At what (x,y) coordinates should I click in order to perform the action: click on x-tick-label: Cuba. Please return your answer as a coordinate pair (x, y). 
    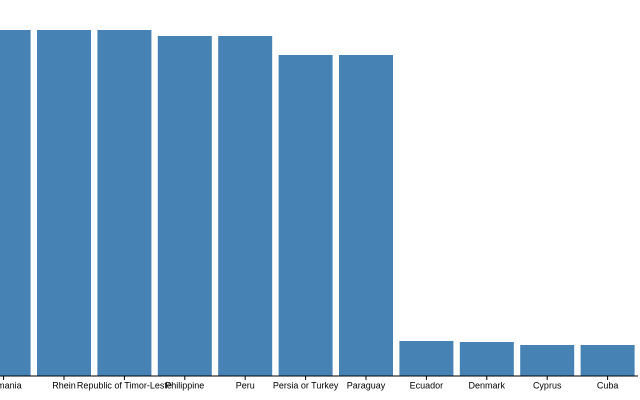
    Looking at the image, I should click on (608, 385).